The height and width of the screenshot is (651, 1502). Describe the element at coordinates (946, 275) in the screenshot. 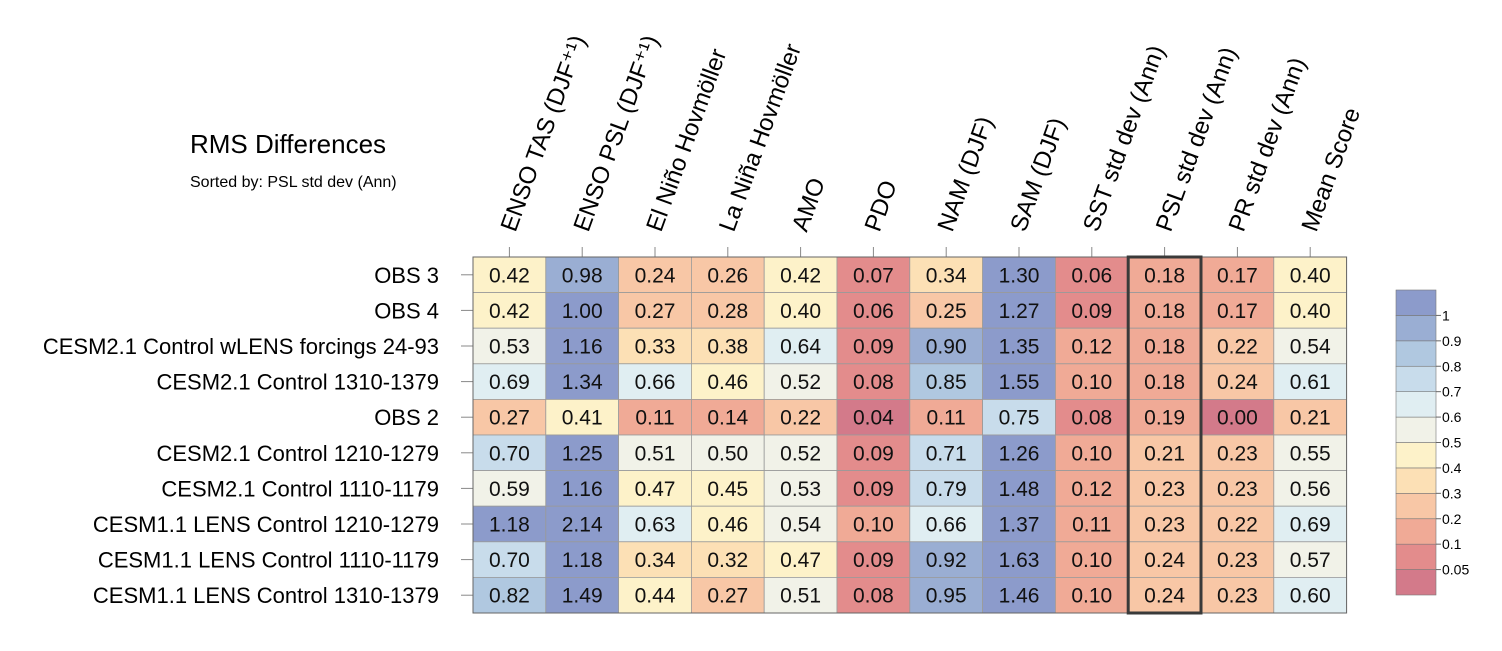

I see `cell-value-label: 0.34` at that location.